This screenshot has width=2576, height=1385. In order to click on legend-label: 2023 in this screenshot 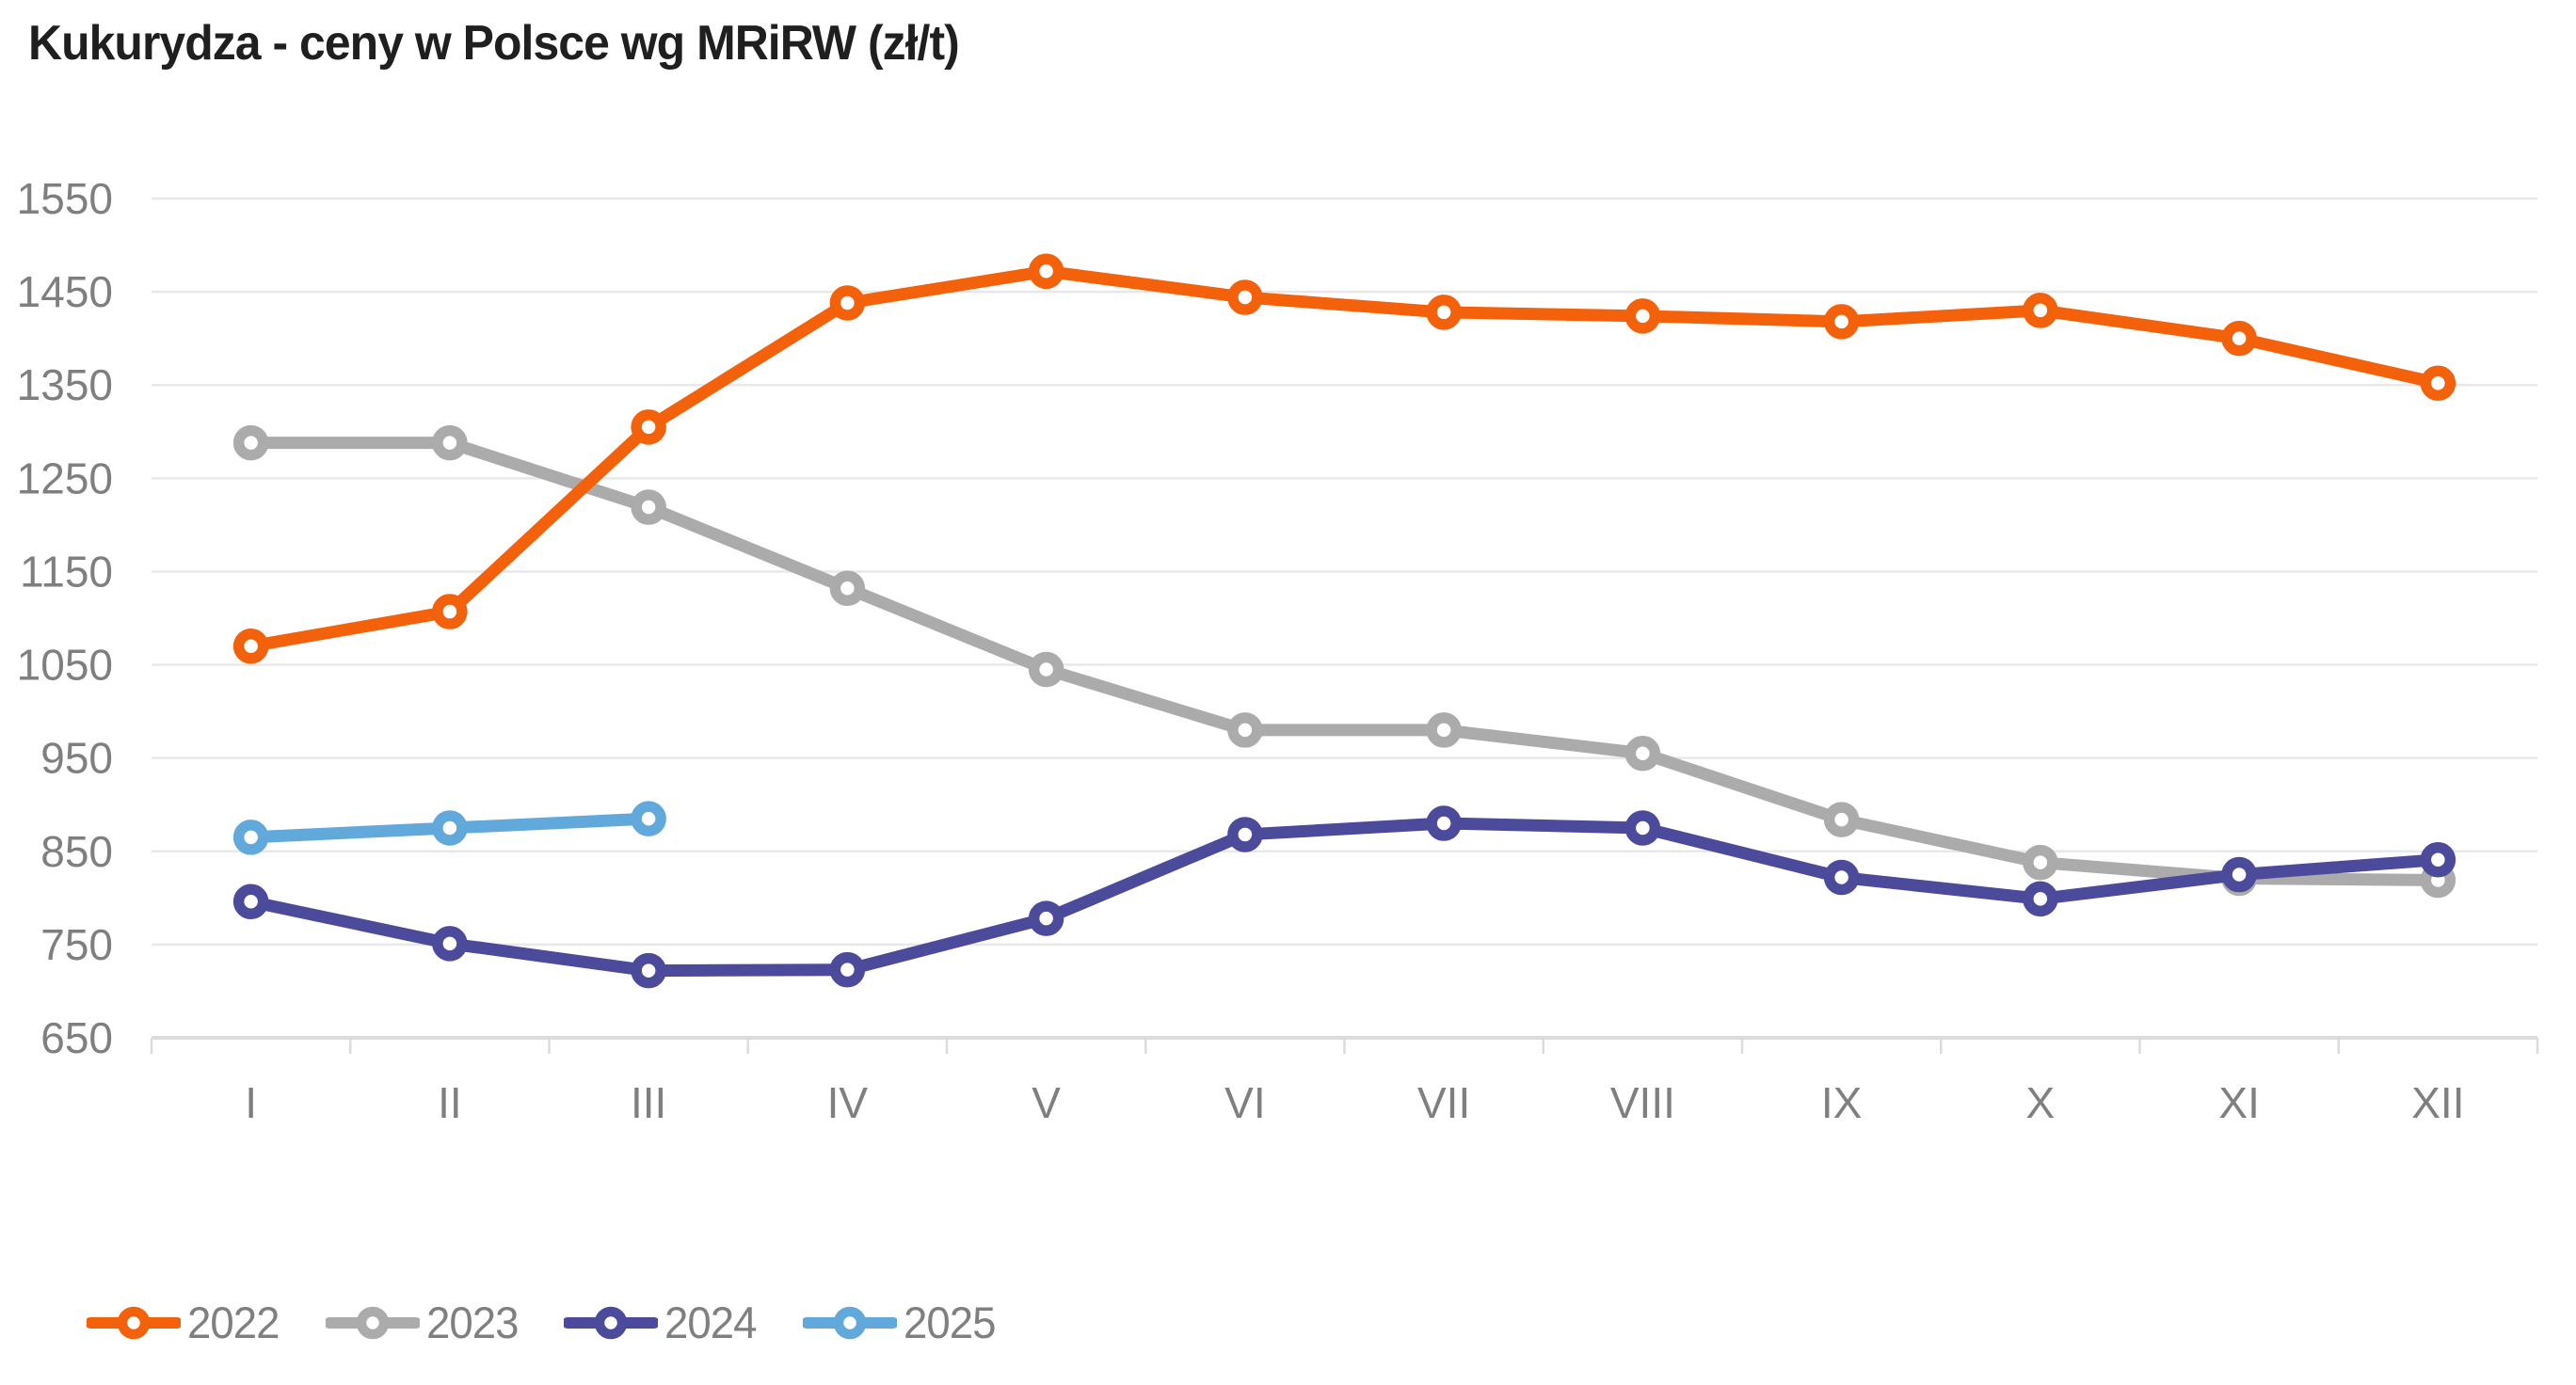, I will do `click(472, 1322)`.